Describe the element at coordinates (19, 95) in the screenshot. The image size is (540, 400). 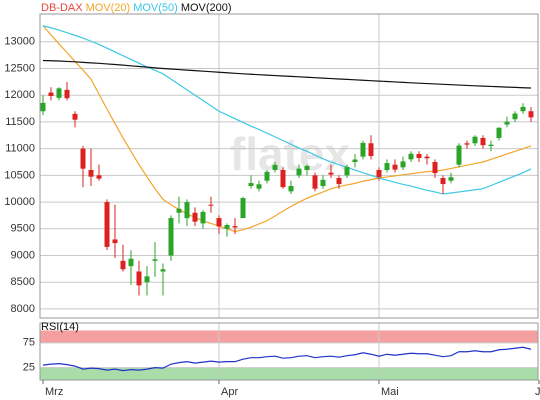
I see `y-tick-label: 12000` at that location.